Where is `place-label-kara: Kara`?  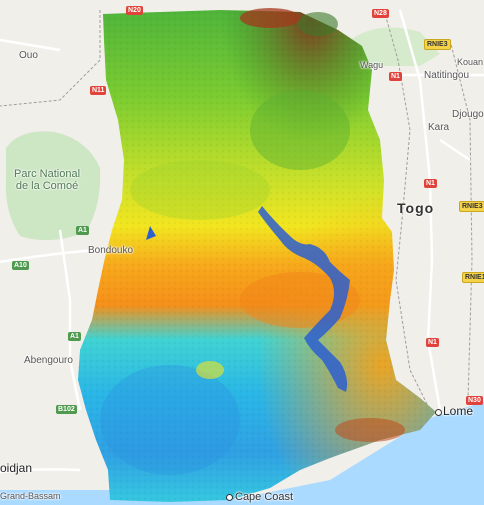
place-label-kara: Kara is located at coordinates (439, 127).